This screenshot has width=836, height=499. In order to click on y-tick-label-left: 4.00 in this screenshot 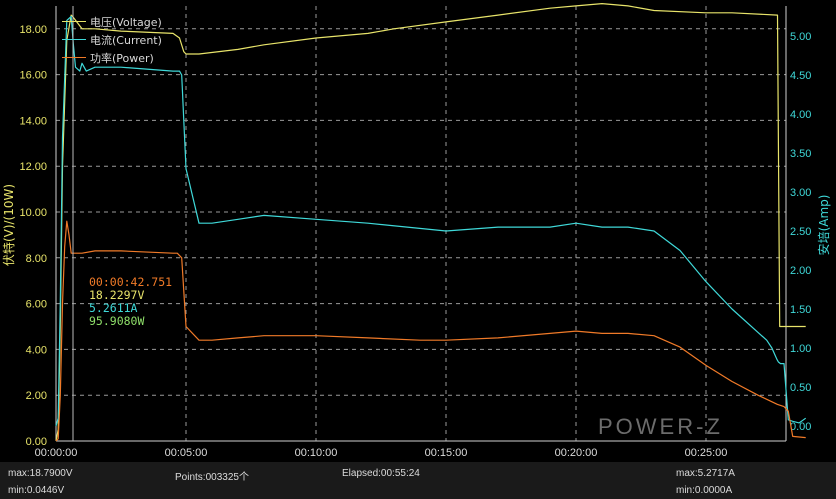, I will do `click(36, 350)`.